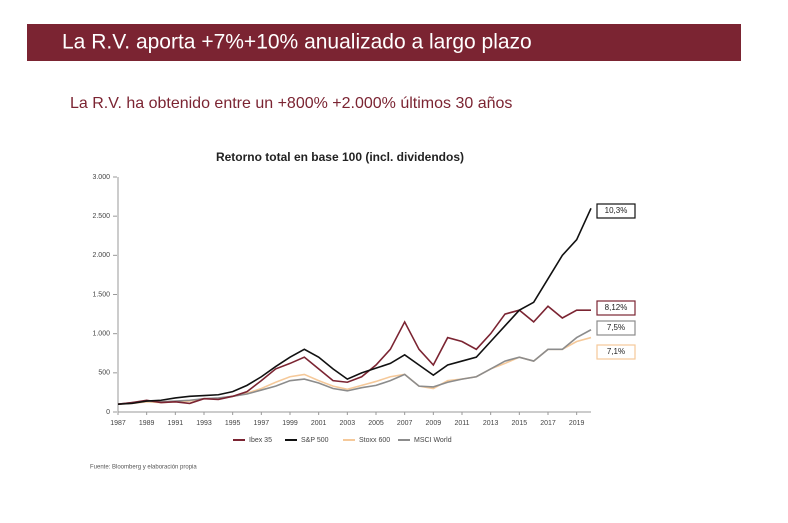 The image size is (788, 523). What do you see at coordinates (176, 423) in the screenshot?
I see `x-tick-label: 1991` at bounding box center [176, 423].